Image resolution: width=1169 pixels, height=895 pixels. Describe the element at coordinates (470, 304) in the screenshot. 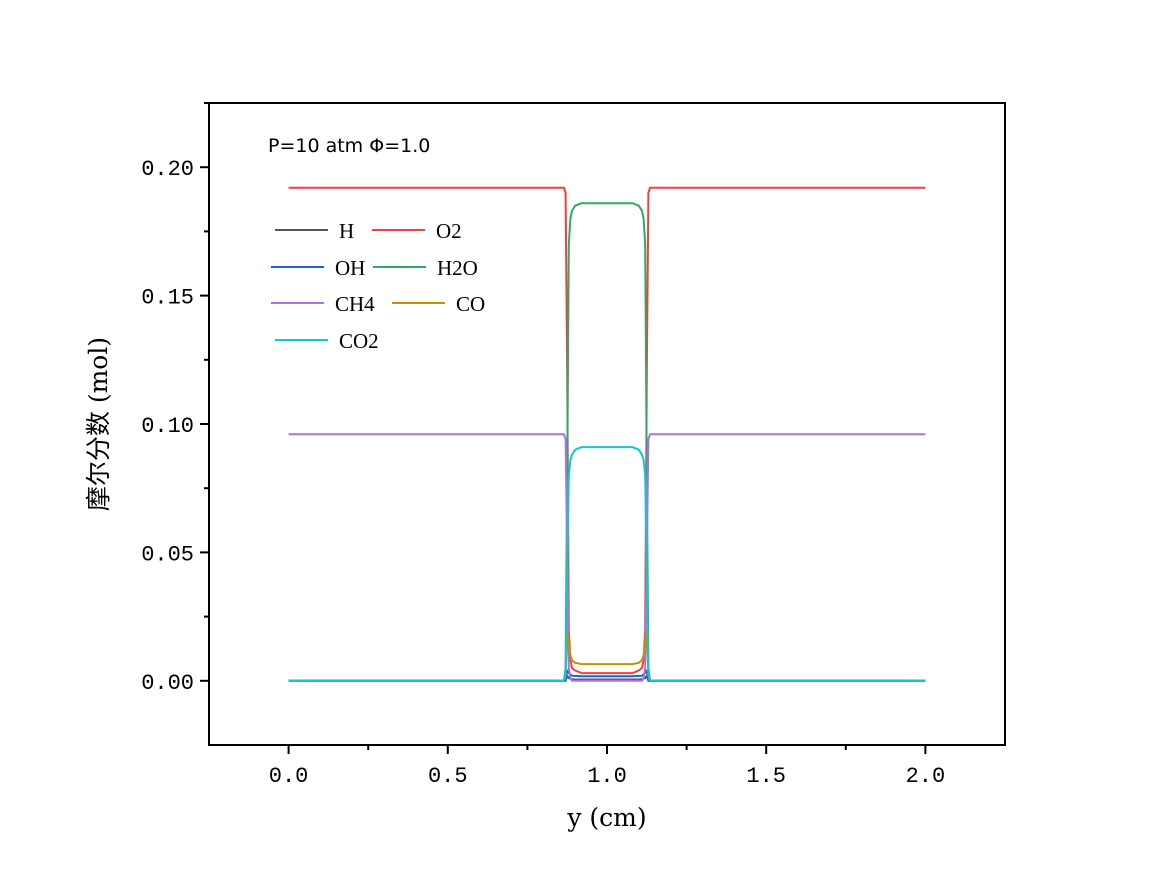

I see `legend-label: CO` at that location.